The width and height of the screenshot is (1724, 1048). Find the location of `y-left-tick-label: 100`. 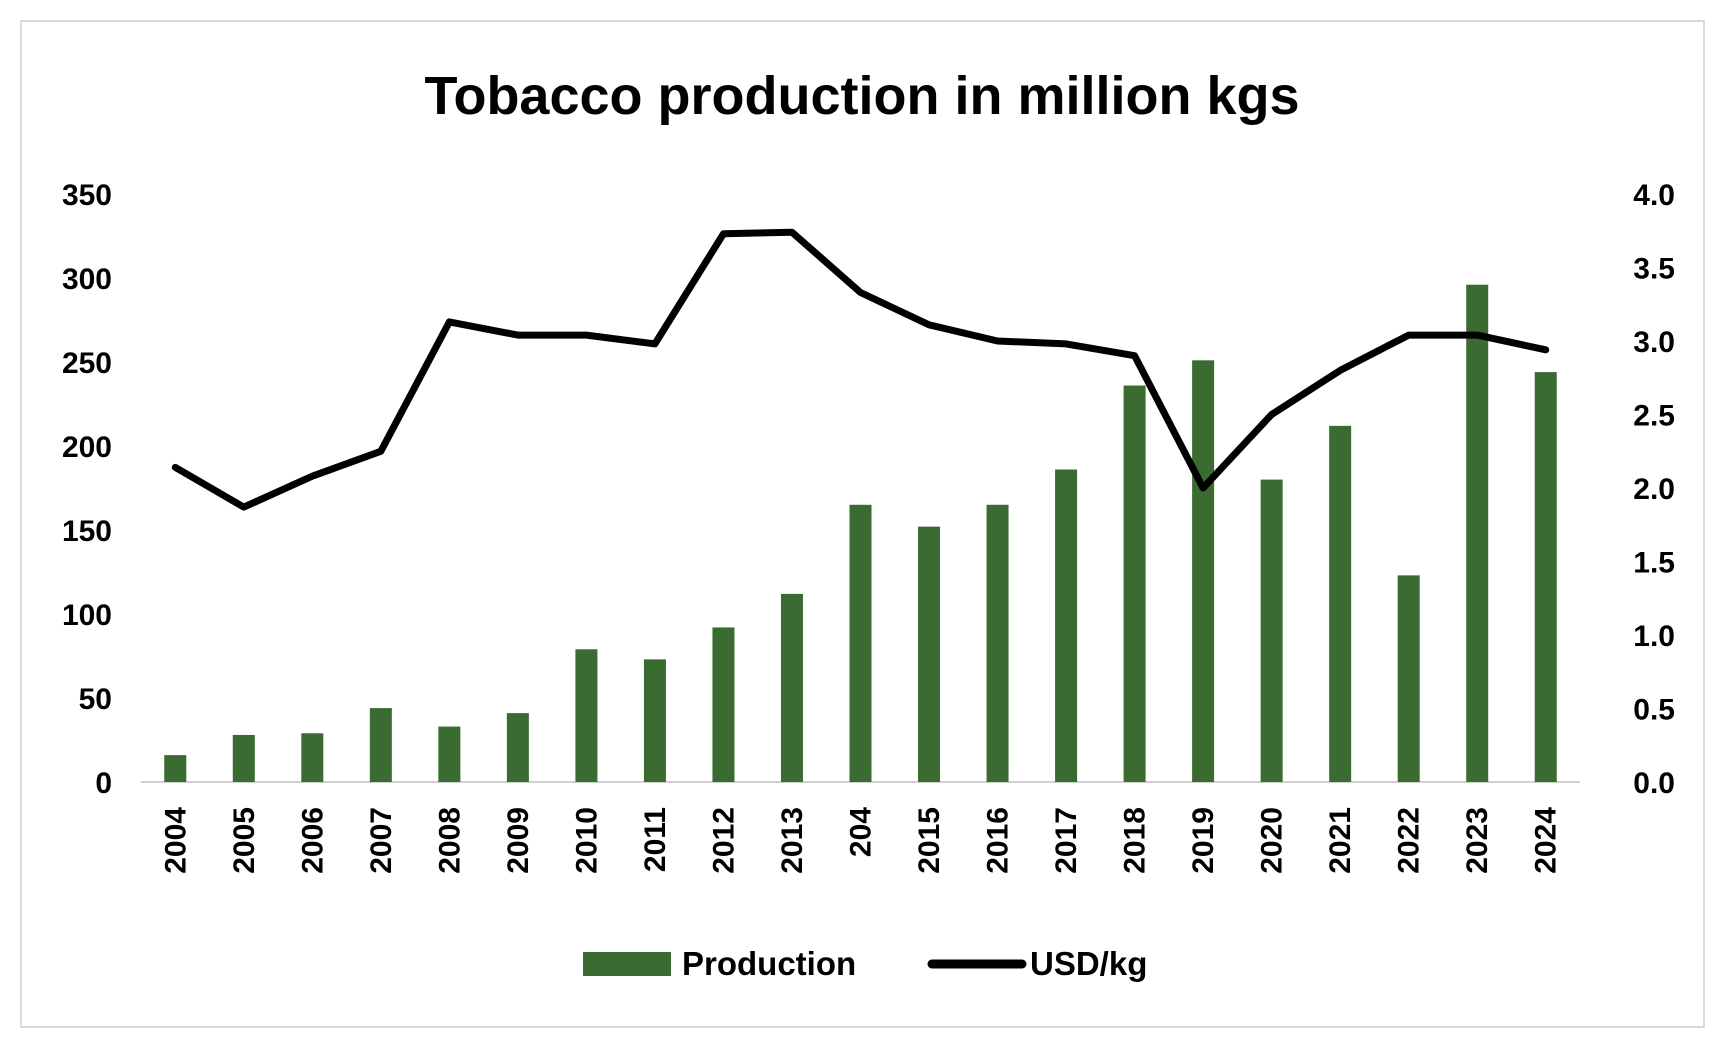

y-left-tick-label: 100 is located at coordinates (87, 615).